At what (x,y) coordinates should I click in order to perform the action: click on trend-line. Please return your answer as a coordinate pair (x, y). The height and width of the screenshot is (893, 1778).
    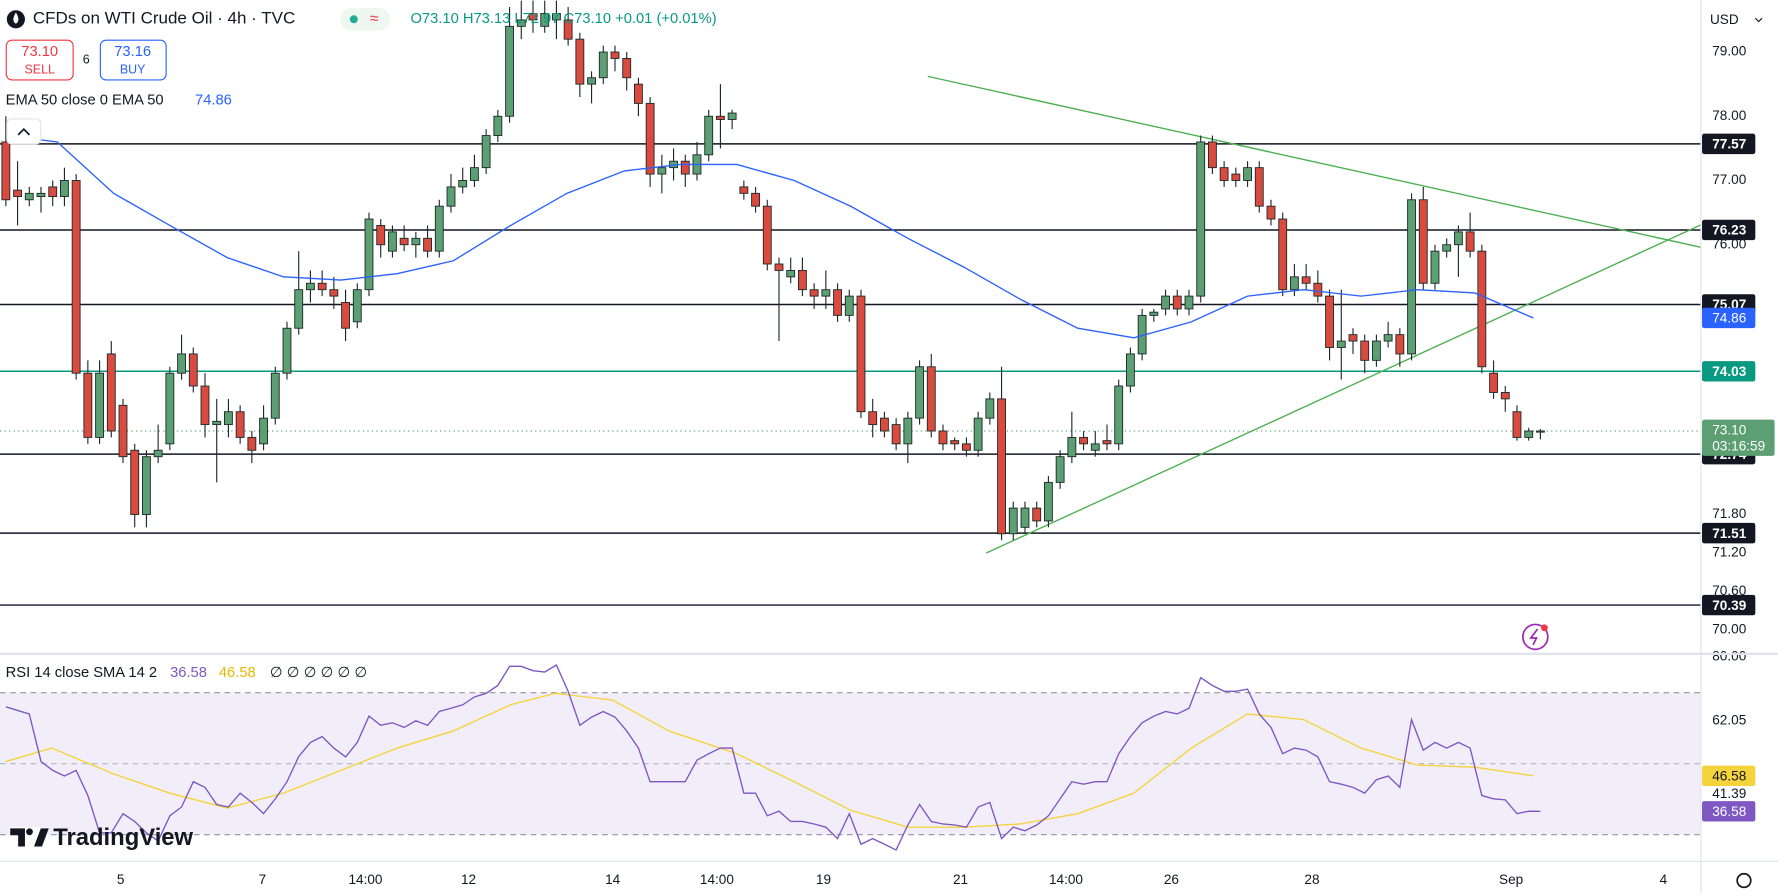
    Looking at the image, I should click on (1344, 389).